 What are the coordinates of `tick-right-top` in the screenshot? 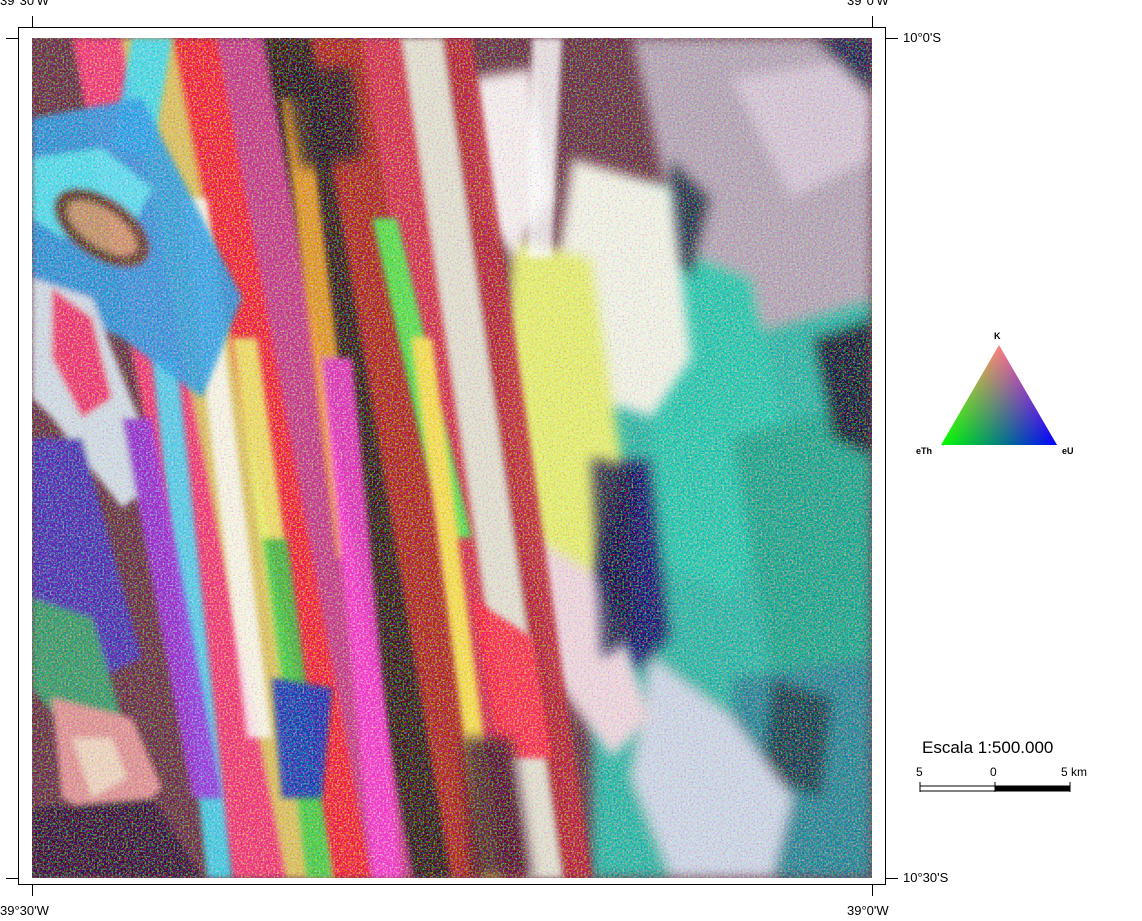 It's located at (892, 38).